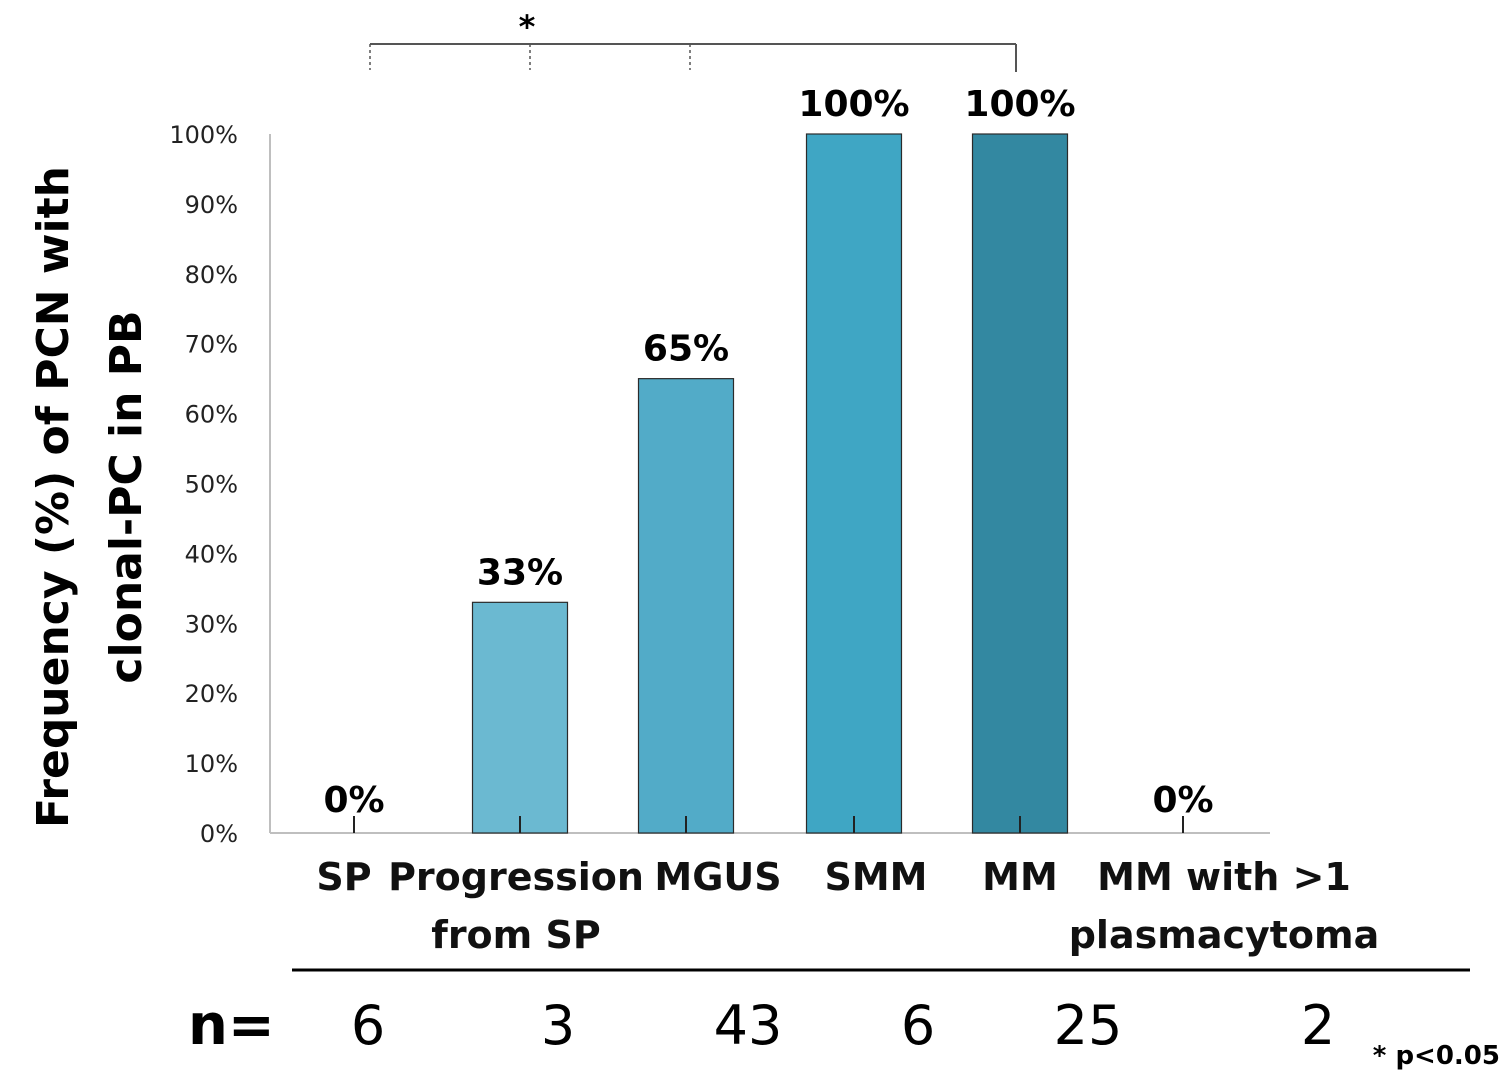 The image size is (1509, 1072). What do you see at coordinates (748, 1025) in the screenshot?
I see `n-value: 43` at bounding box center [748, 1025].